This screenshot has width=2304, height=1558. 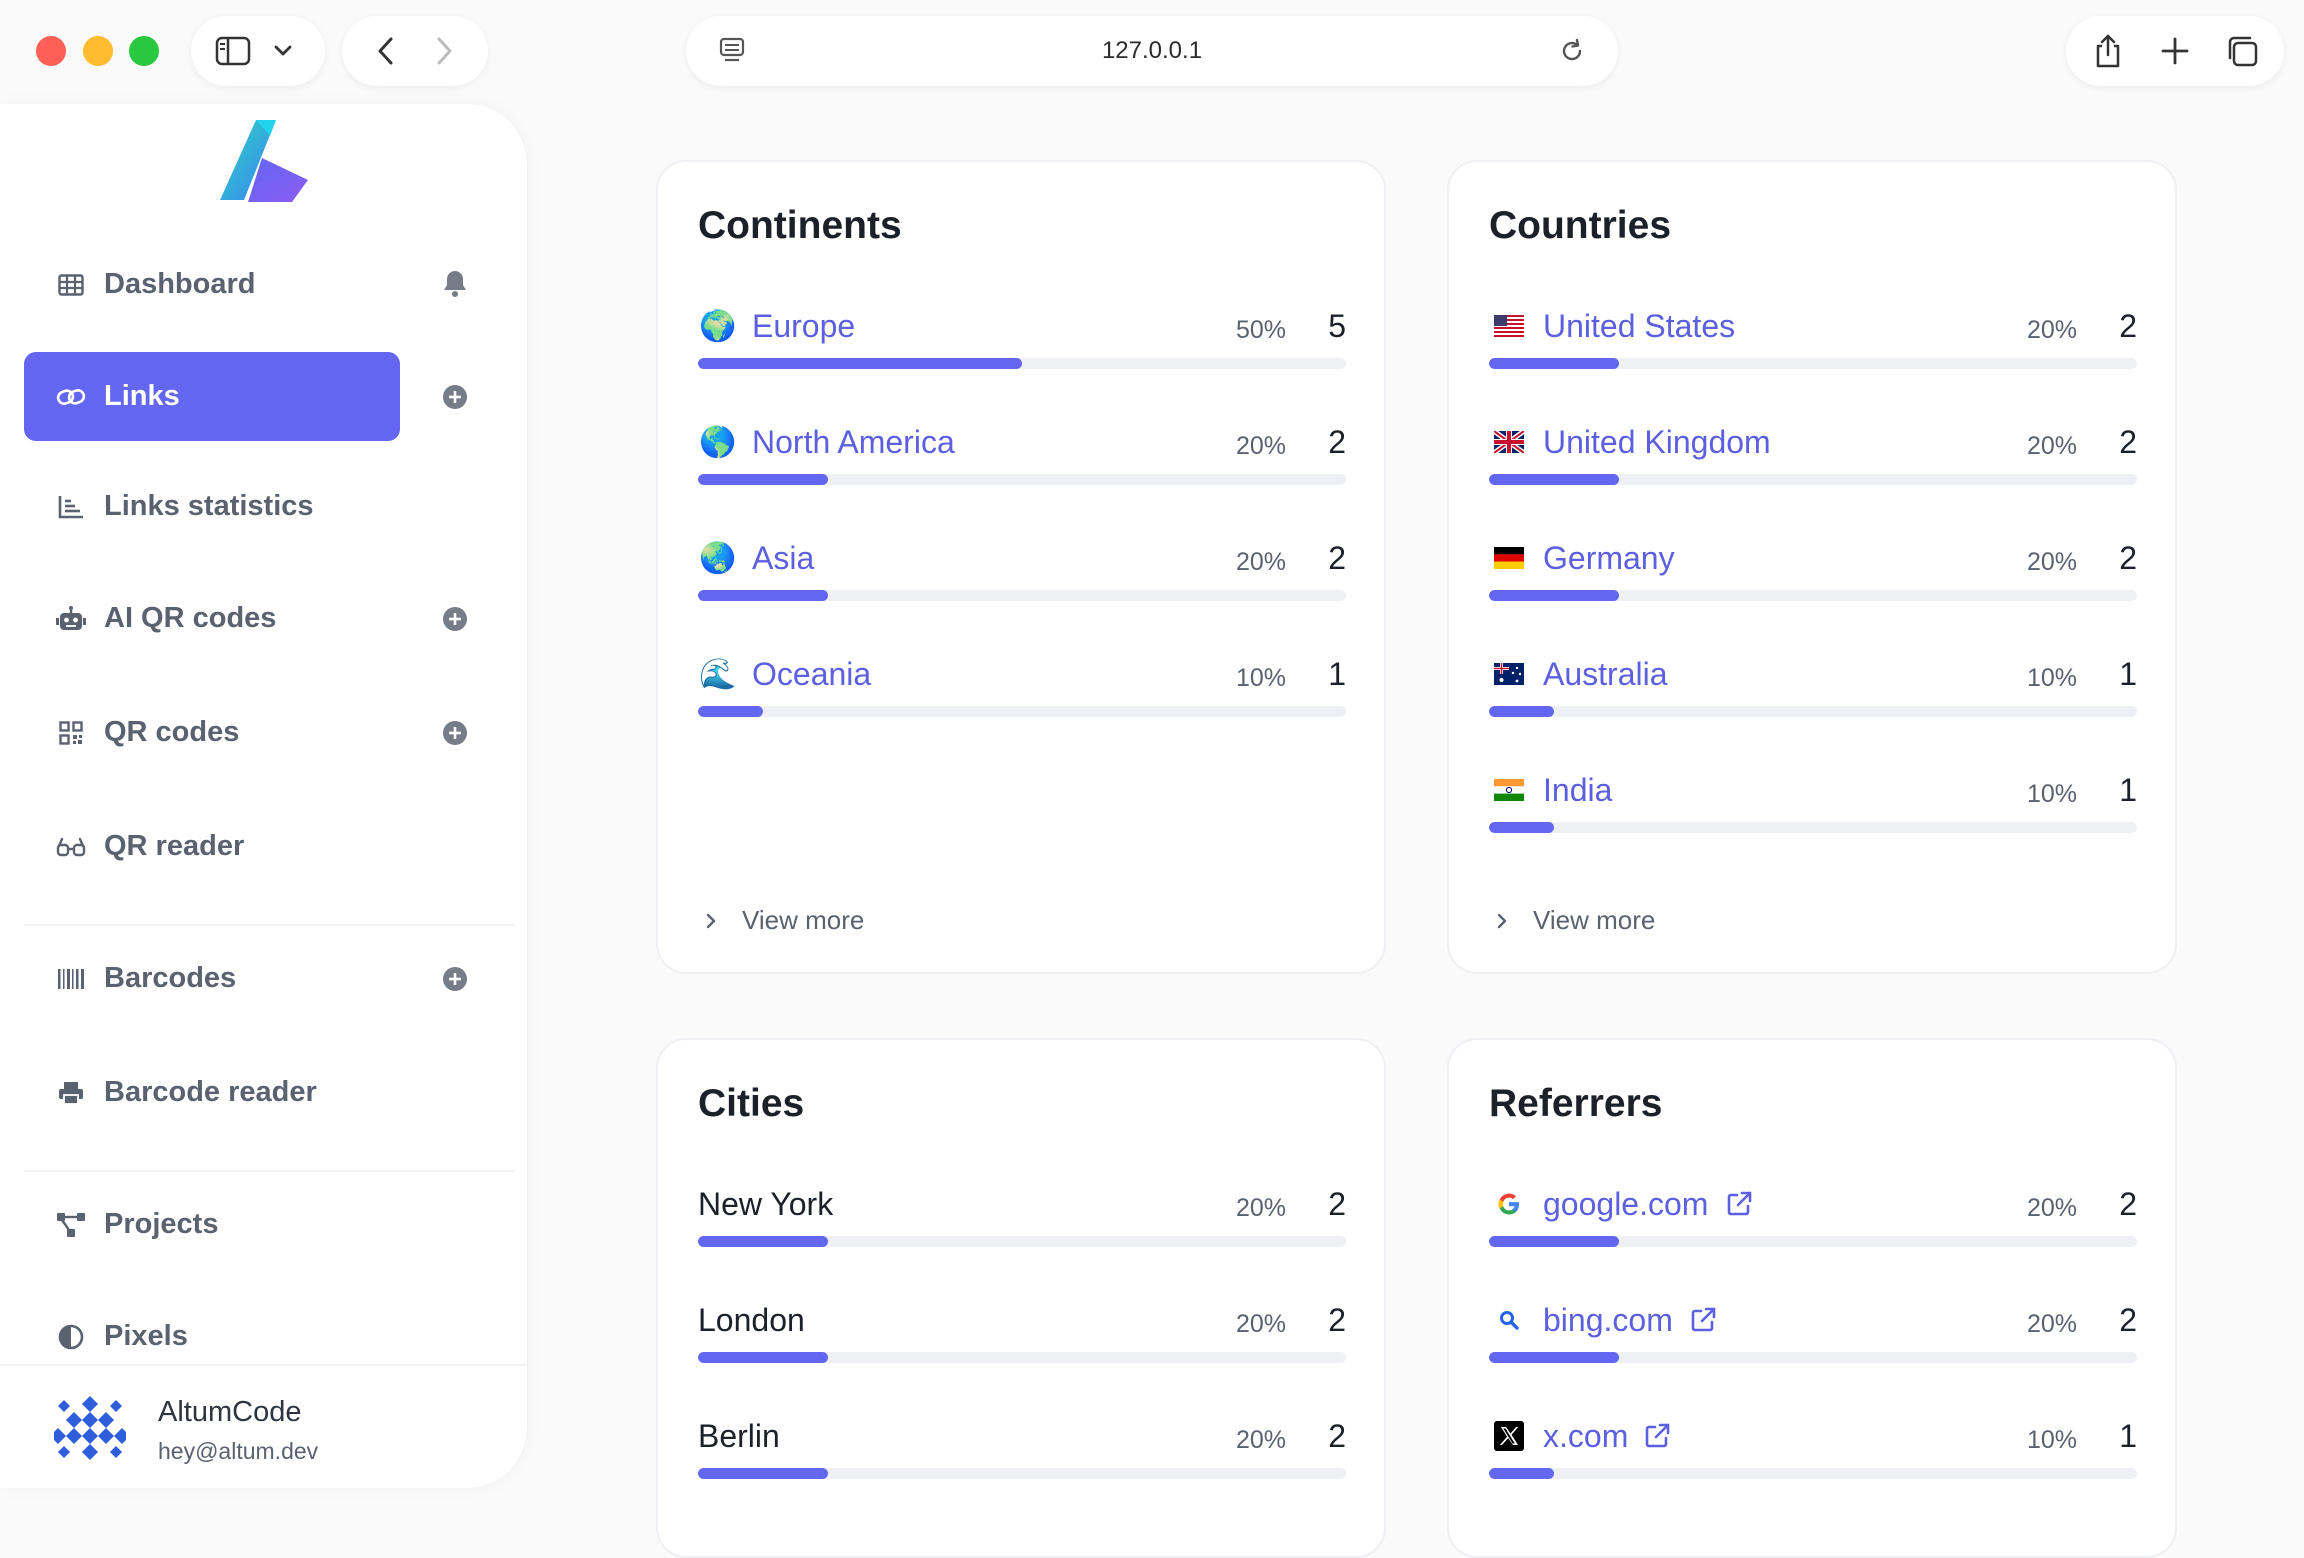 What do you see at coordinates (1572, 51) in the screenshot?
I see `reload-icon` at bounding box center [1572, 51].